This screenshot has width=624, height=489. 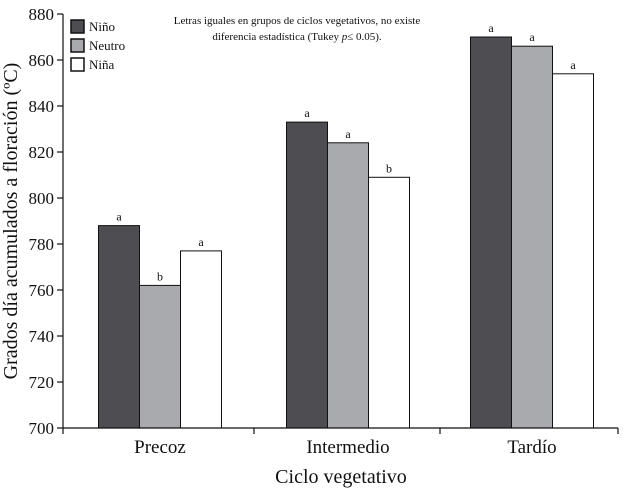 What do you see at coordinates (347, 447) in the screenshot?
I see `x-tick-label: Intermedio` at bounding box center [347, 447].